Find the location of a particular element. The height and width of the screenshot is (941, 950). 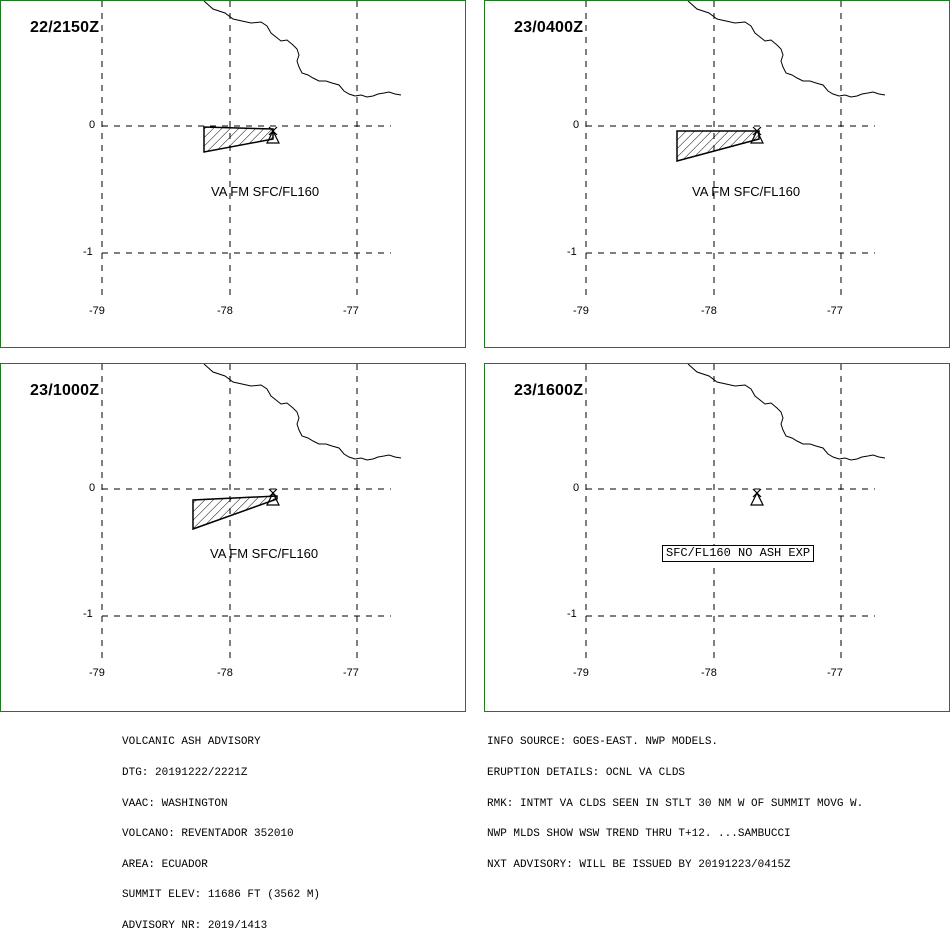

volcano-icon is located at coordinates (757, 497).